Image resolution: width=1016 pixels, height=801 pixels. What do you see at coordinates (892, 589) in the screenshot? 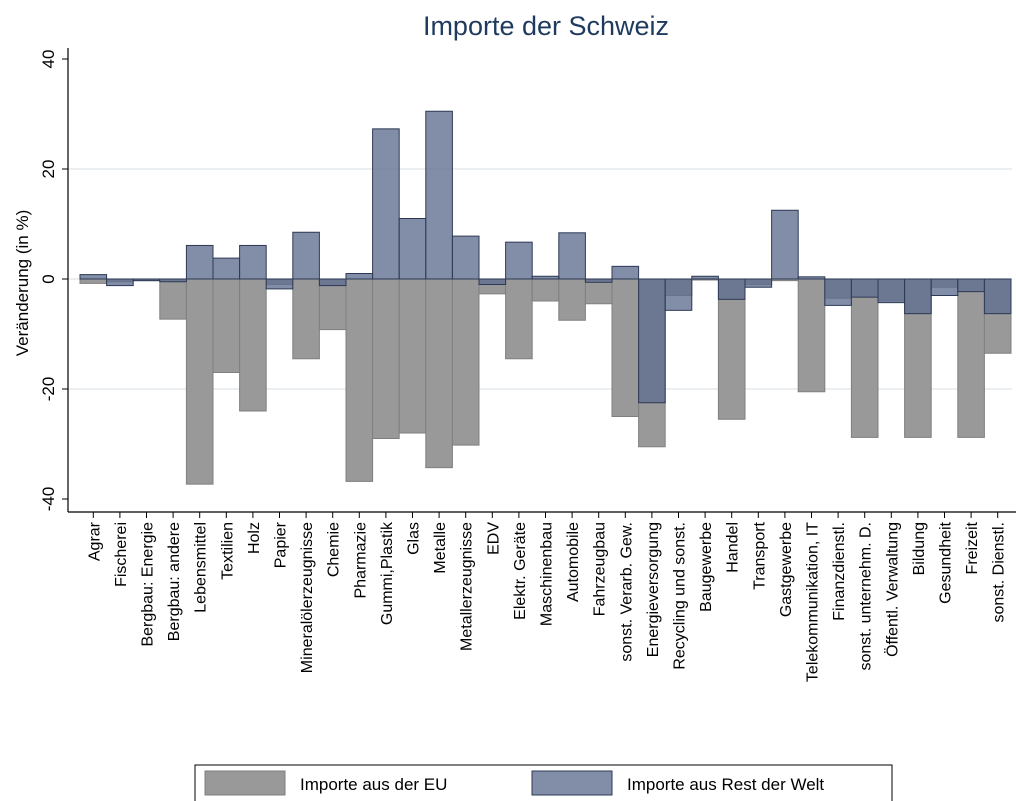
I see `x-tick-label: Öffentl. Verwaltung` at bounding box center [892, 589].